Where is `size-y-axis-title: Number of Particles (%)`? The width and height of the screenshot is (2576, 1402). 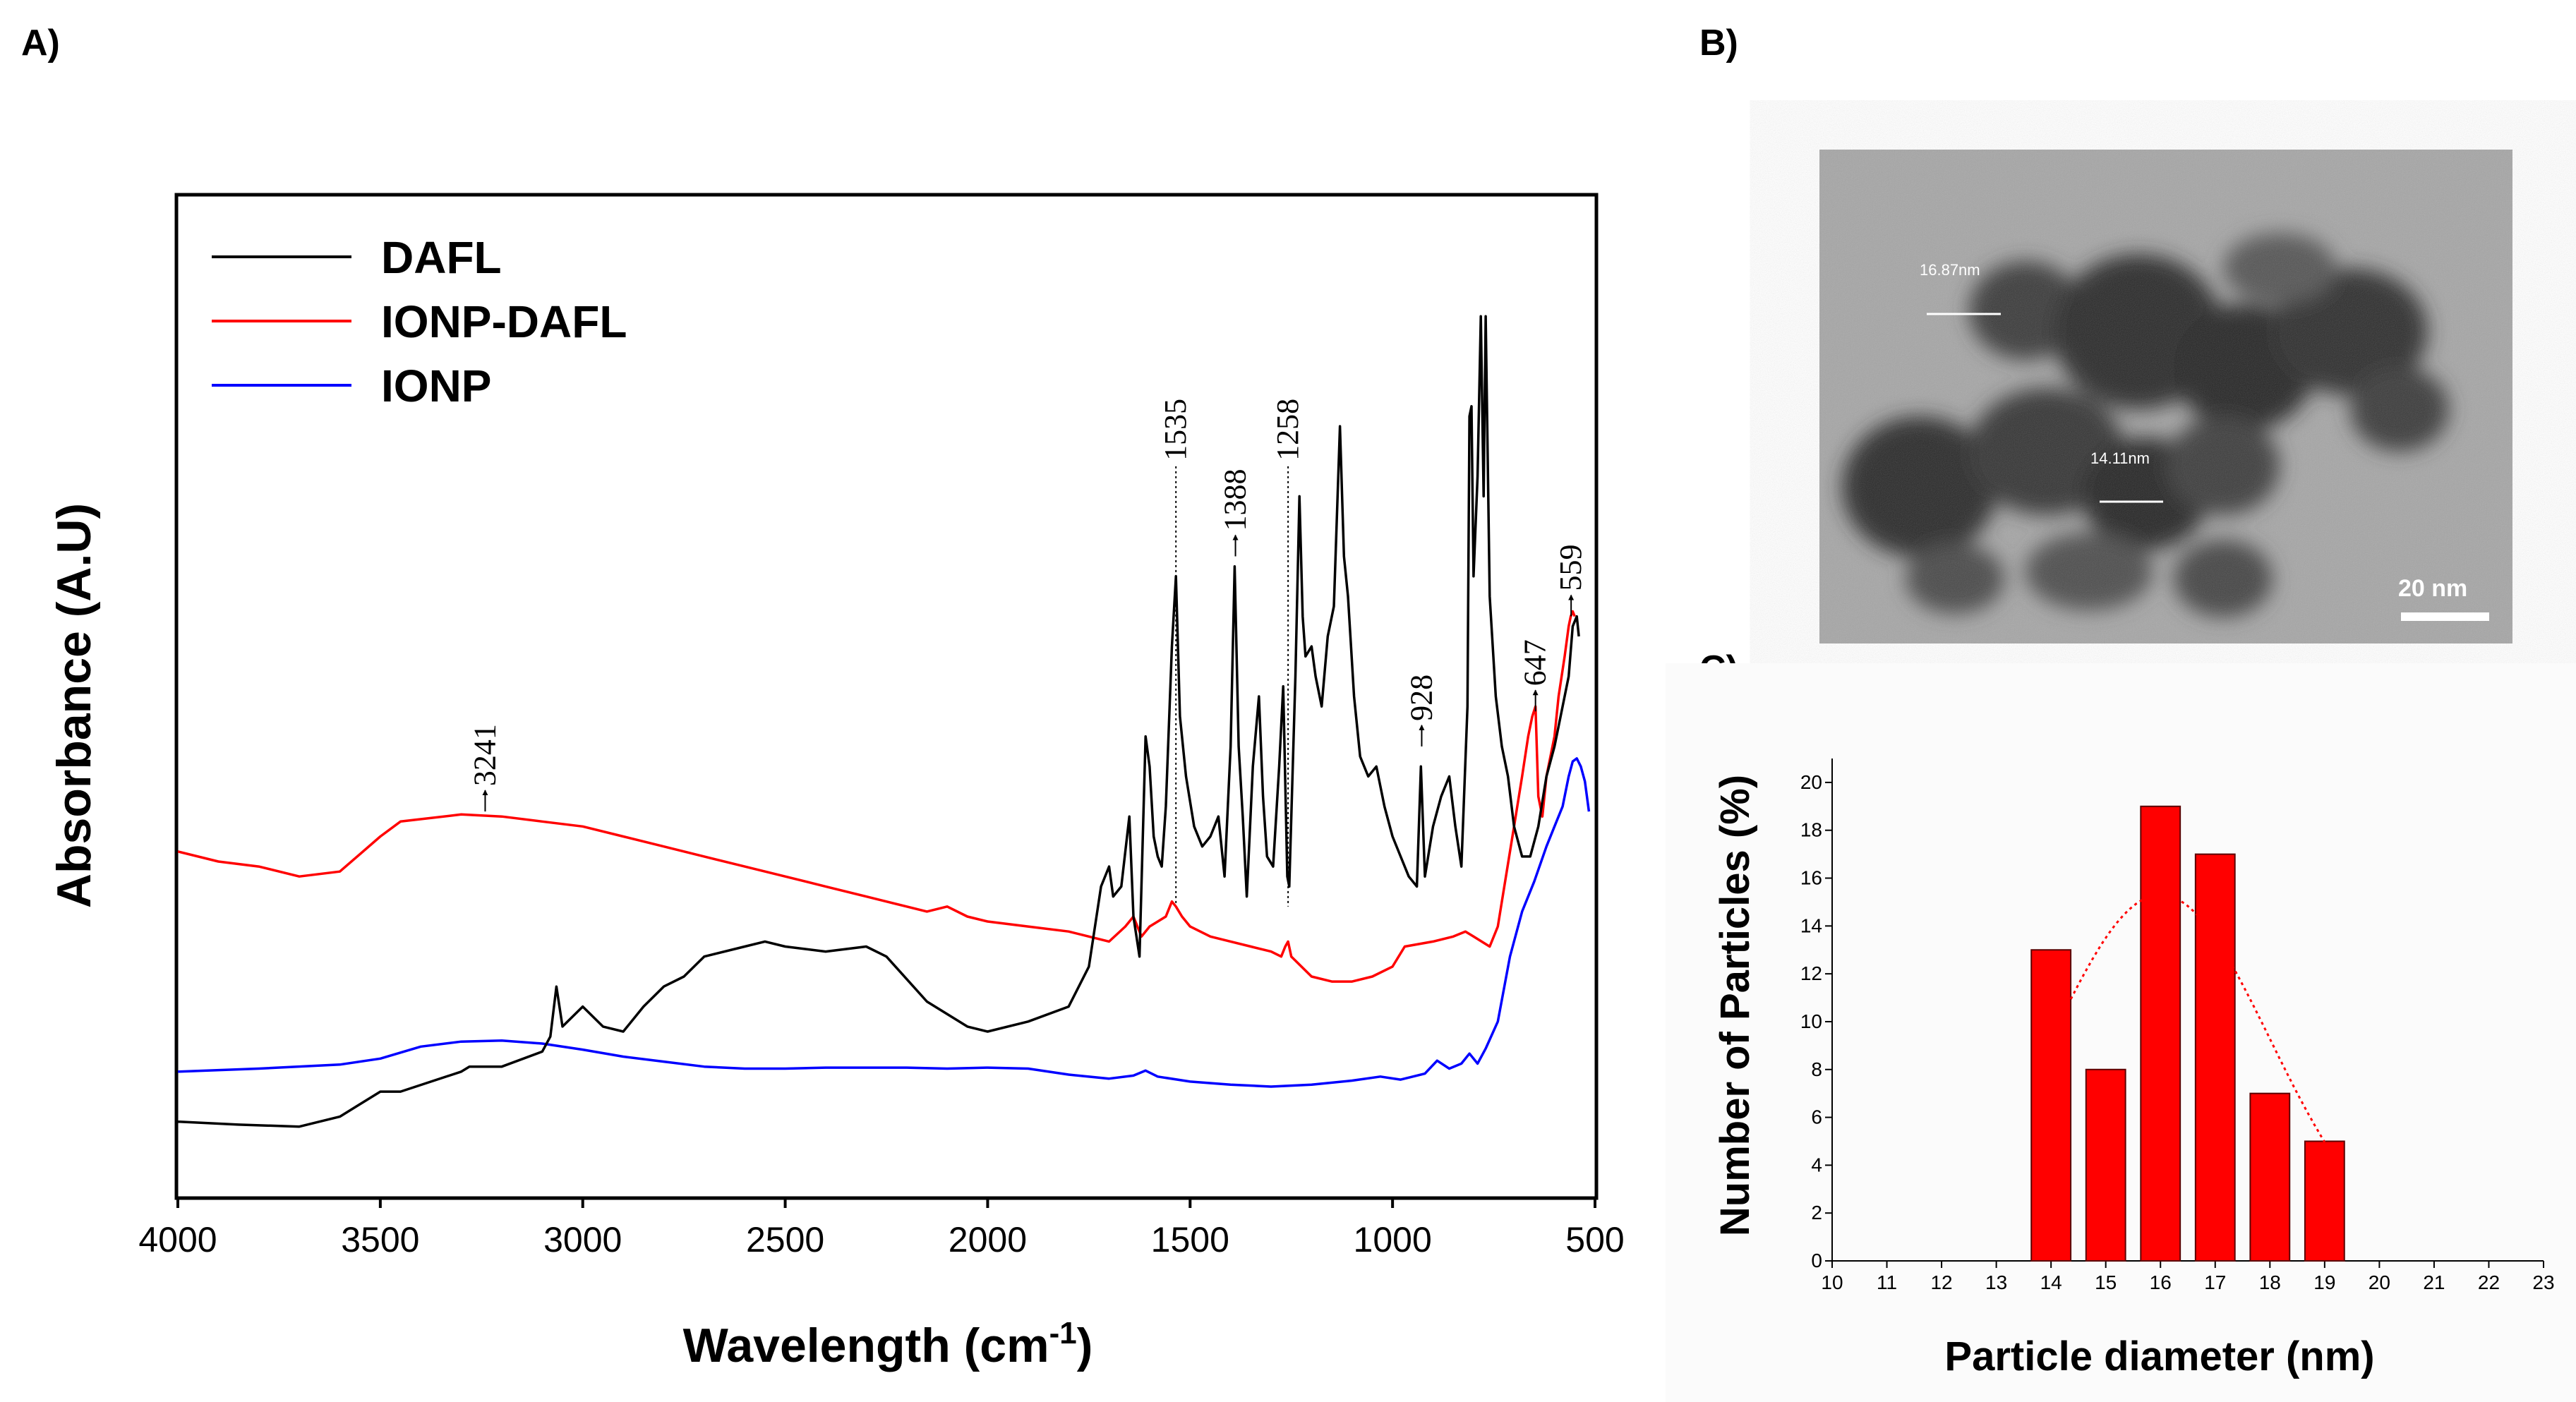
size-y-axis-title: Number of Particles (%) is located at coordinates (1735, 1005).